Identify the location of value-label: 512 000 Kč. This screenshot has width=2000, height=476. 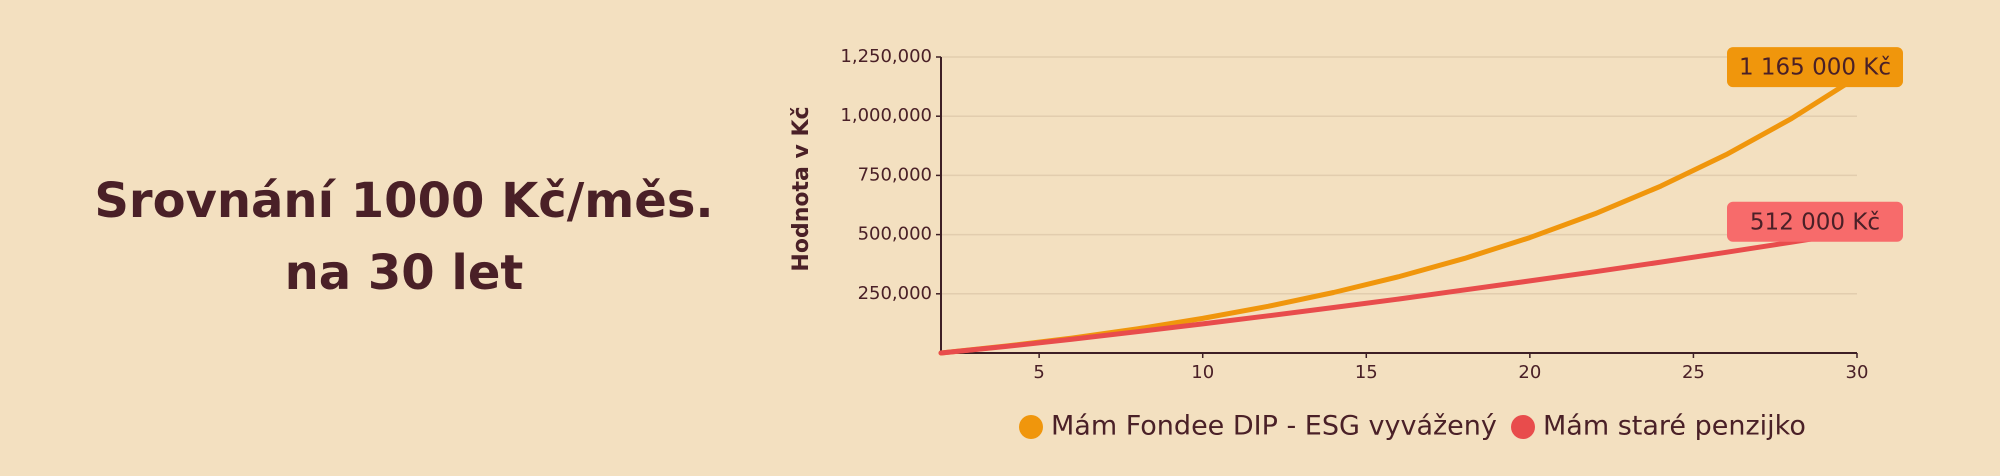
(1815, 221).